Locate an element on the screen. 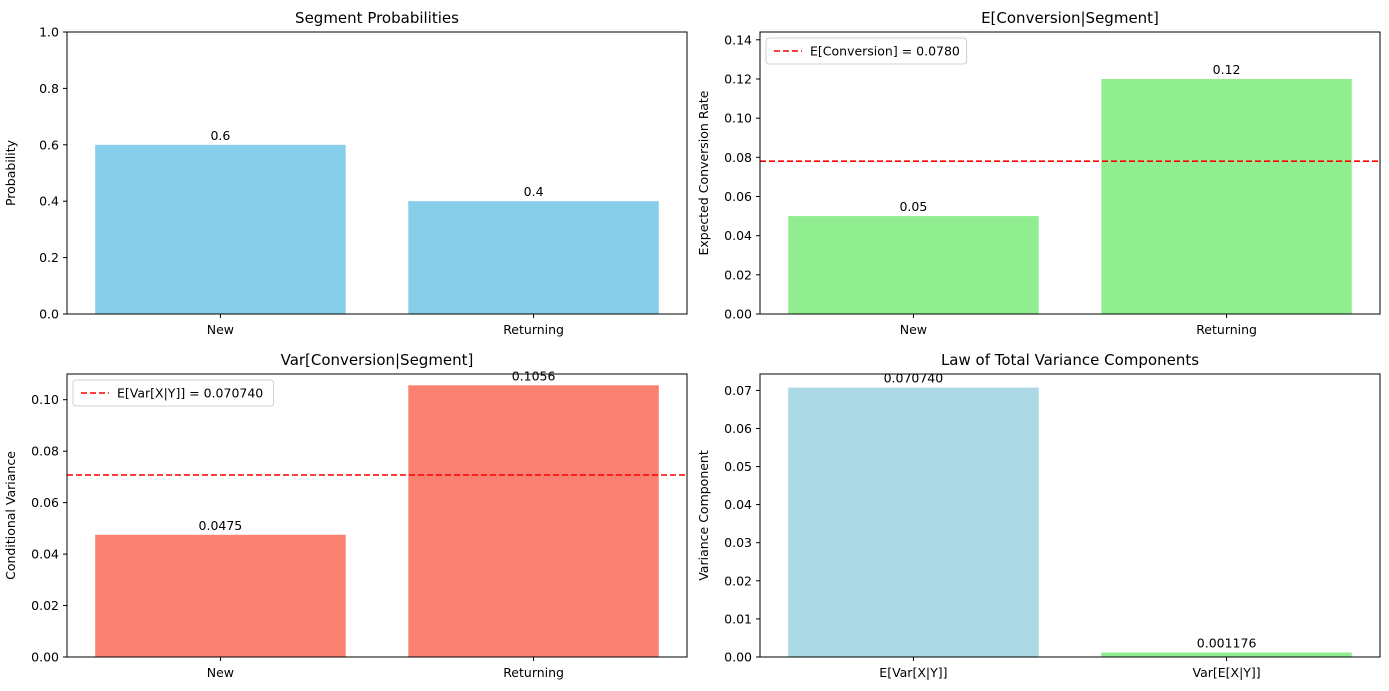  legend-label: E[Conversion] = 0.0780 is located at coordinates (885, 51).